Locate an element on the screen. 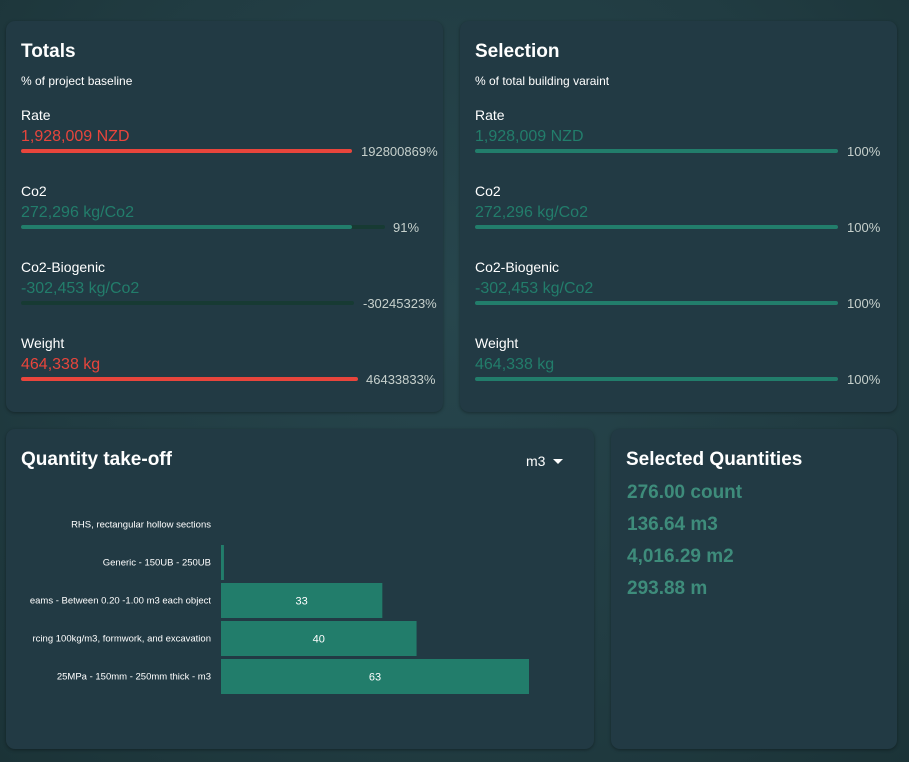 This screenshot has height=762, width=909. selection-title: Selection is located at coordinates (517, 51).